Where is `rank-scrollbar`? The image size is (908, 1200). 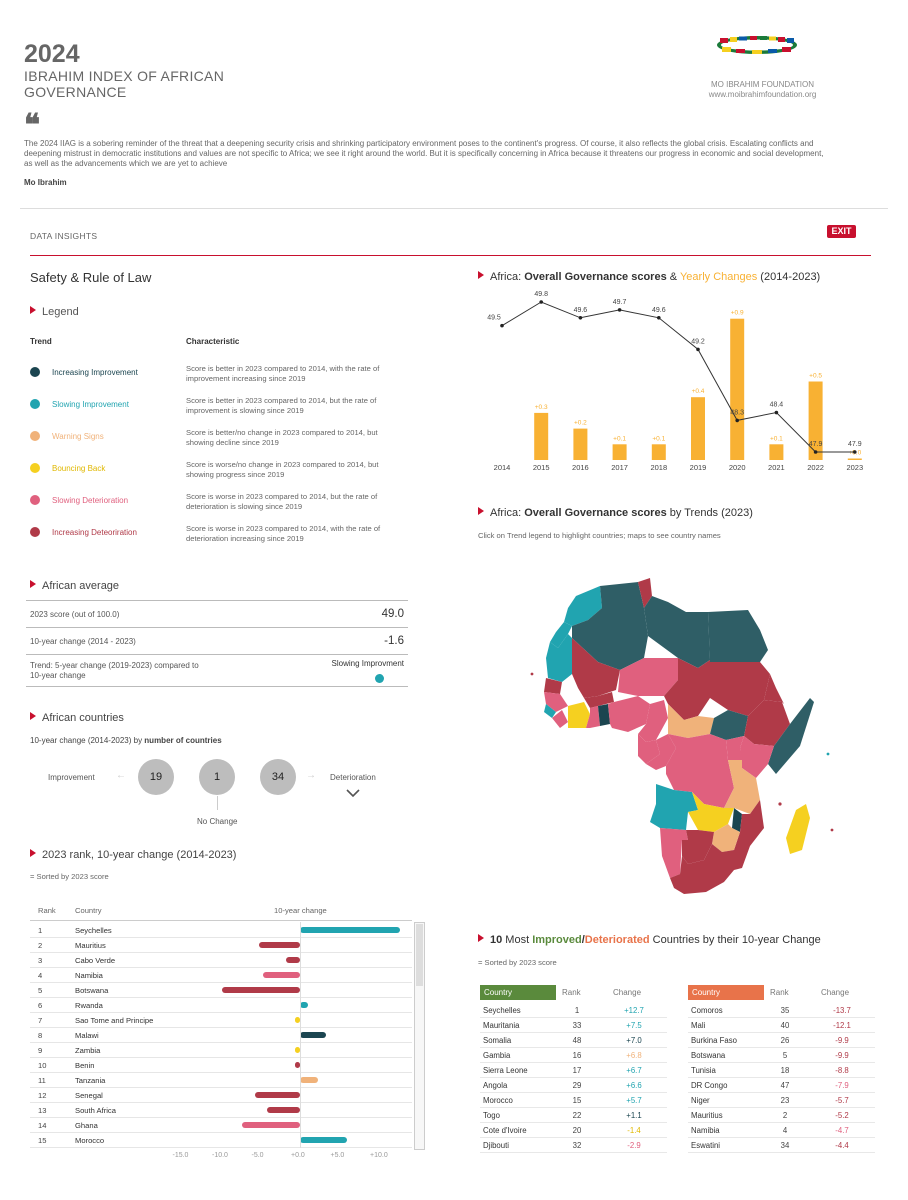 rank-scrollbar is located at coordinates (419, 1036).